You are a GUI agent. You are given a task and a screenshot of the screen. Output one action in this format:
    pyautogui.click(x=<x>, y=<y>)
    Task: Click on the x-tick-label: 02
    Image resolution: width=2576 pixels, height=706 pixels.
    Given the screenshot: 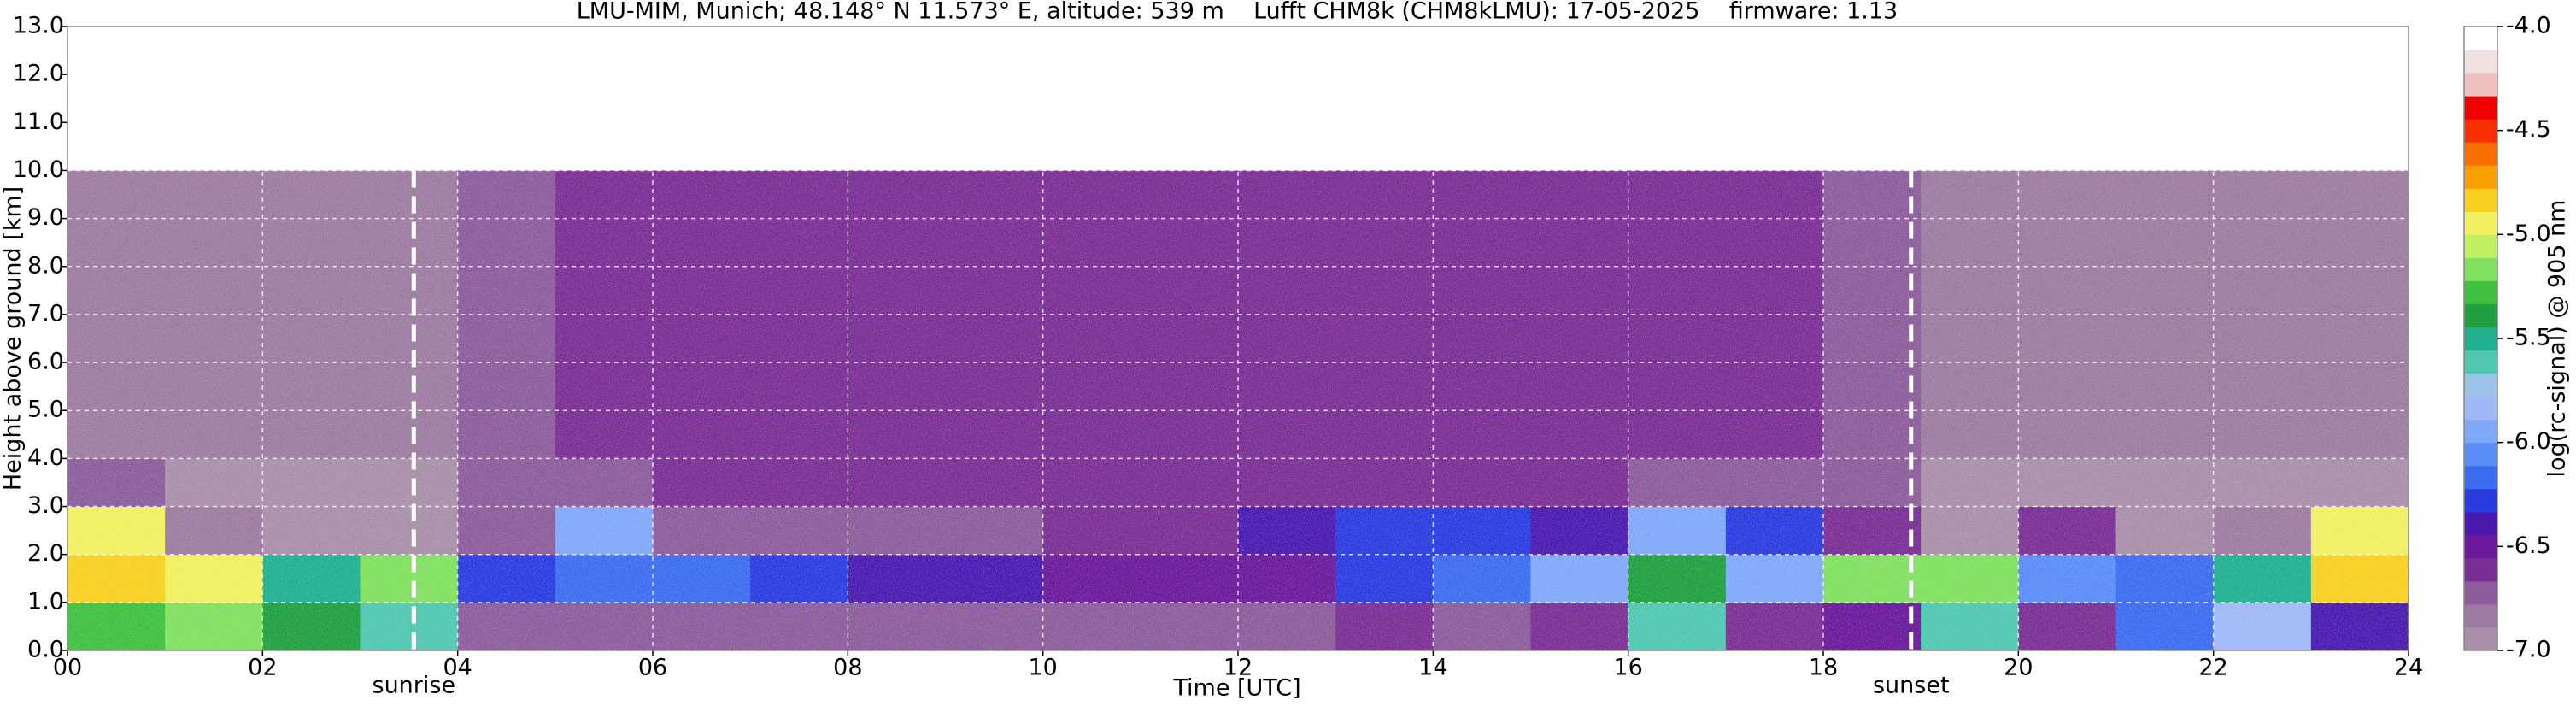 What is the action you would take?
    pyautogui.click(x=262, y=668)
    